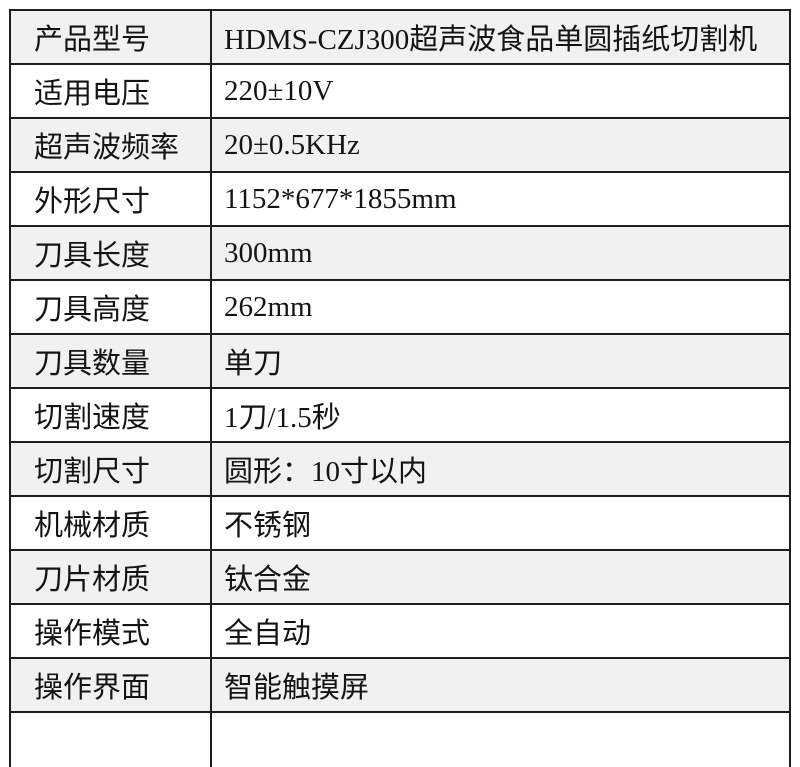 This screenshot has height=767, width=800. Describe the element at coordinates (268, 634) in the screenshot. I see `spec-value: 全自动` at that location.